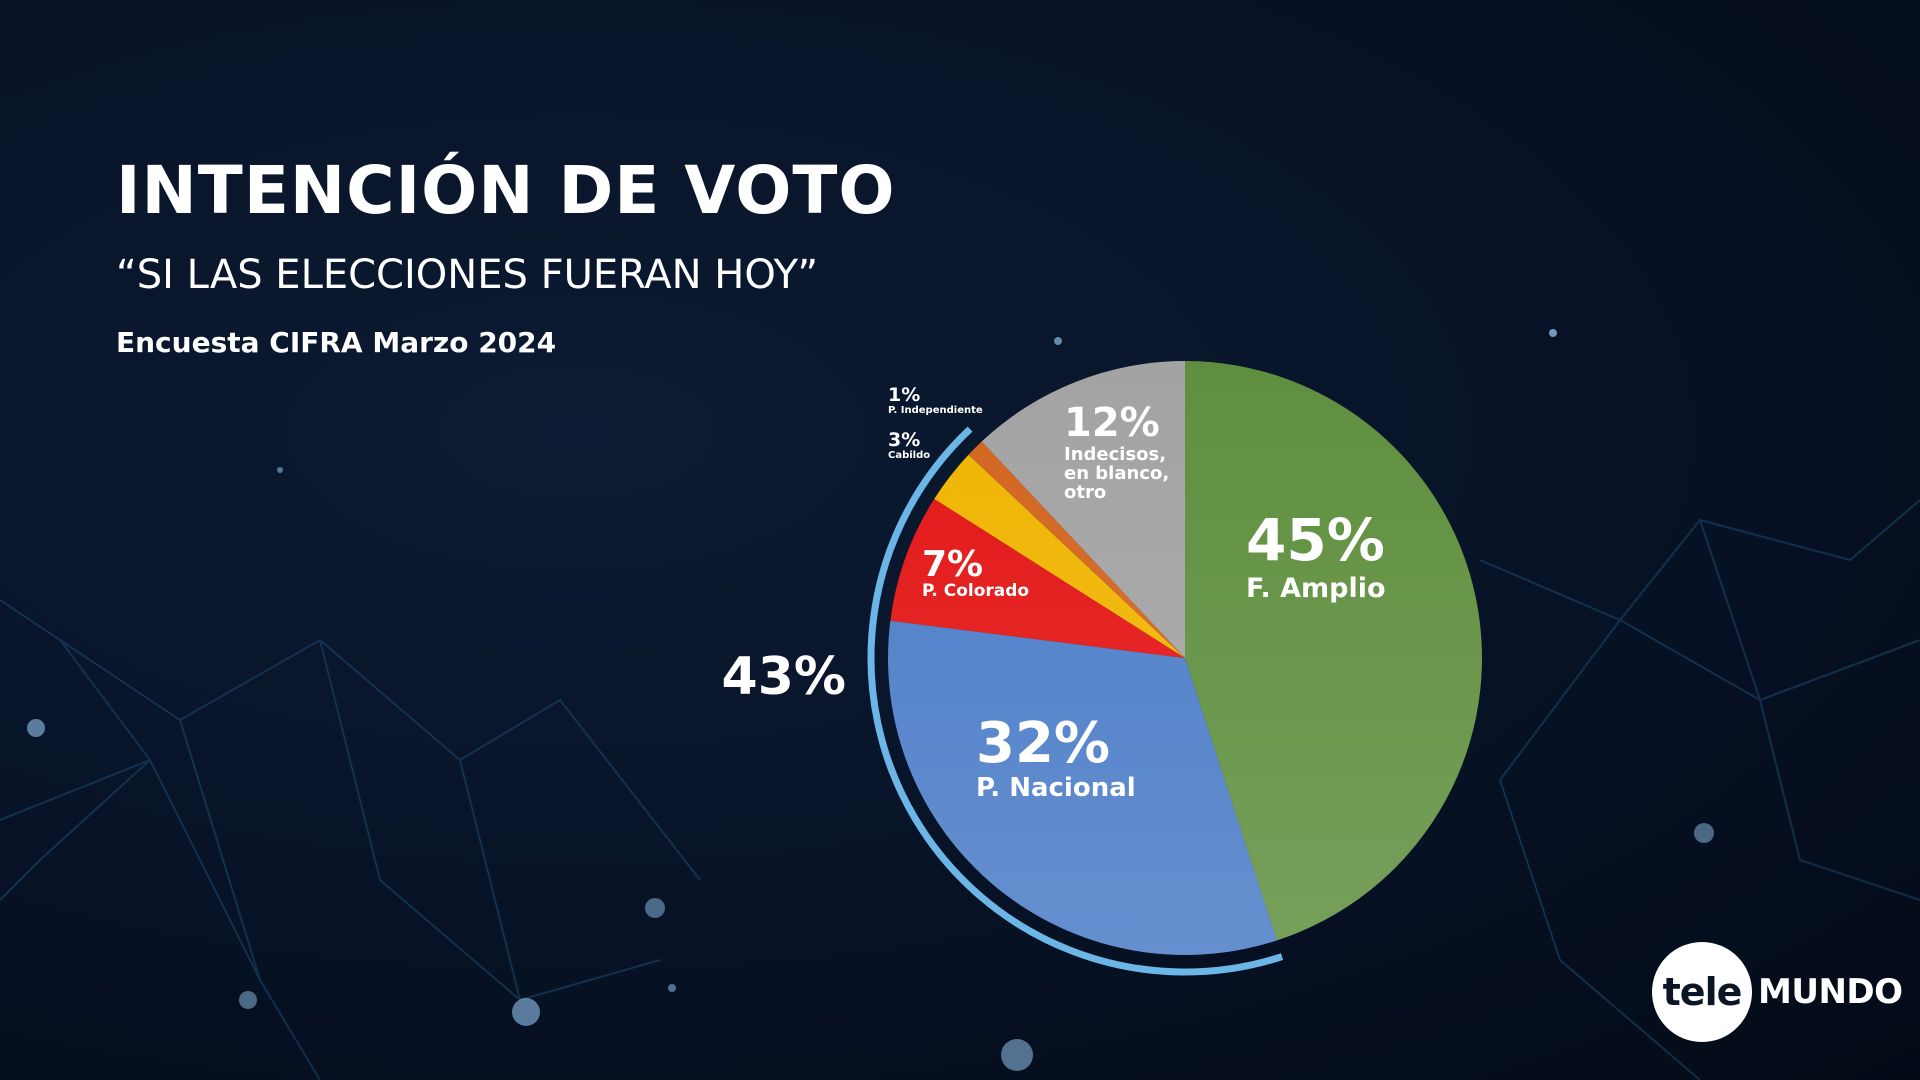 The width and height of the screenshot is (1920, 1080). Describe the element at coordinates (1112, 423) in the screenshot. I see `slice-value-indecisos: 12%` at that location.